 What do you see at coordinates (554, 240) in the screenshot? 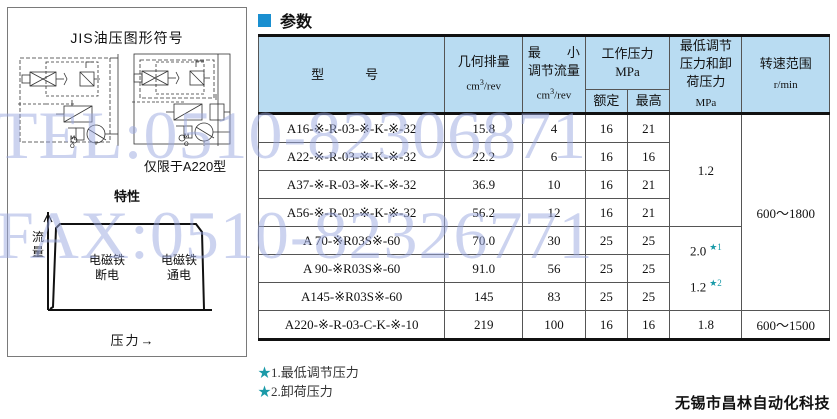
I see `cell-min-flow: 30` at bounding box center [554, 240].